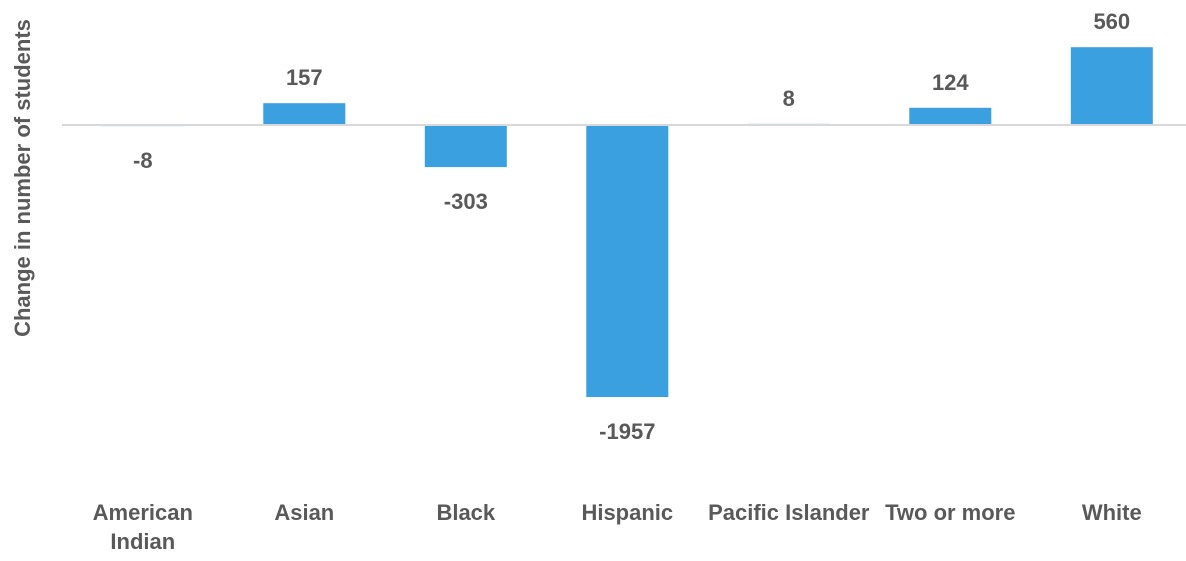 Image resolution: width=1186 pixels, height=561 pixels. I want to click on category-label-asian: Asian, so click(304, 512).